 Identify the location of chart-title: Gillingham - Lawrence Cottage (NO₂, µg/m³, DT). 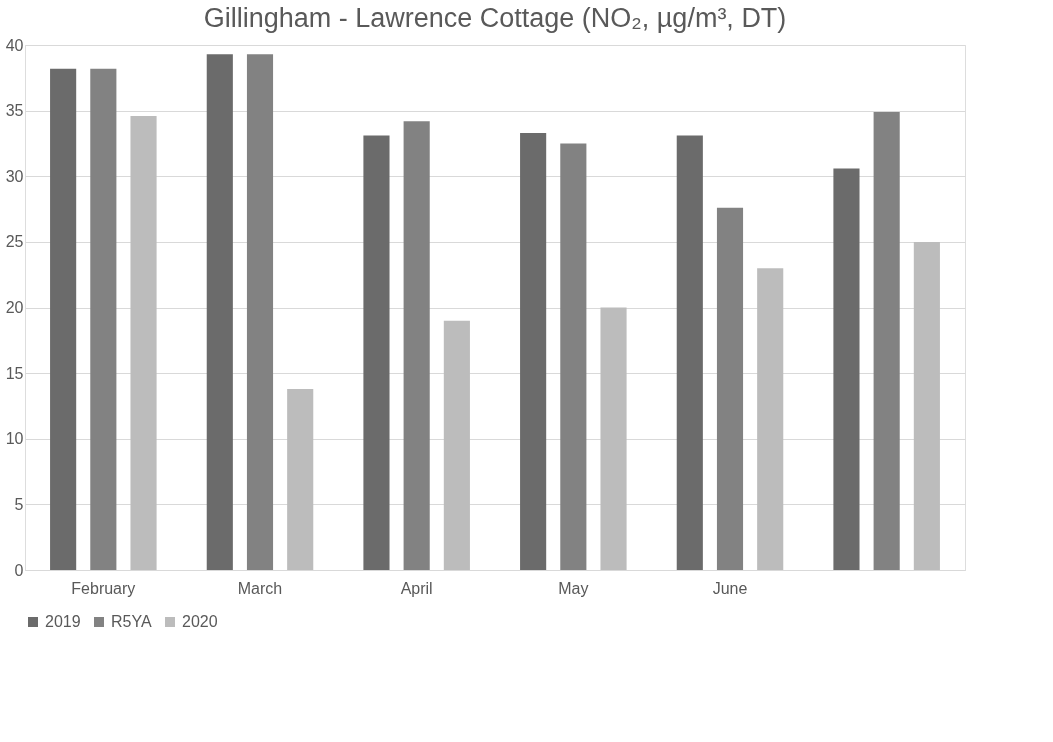
(495, 18).